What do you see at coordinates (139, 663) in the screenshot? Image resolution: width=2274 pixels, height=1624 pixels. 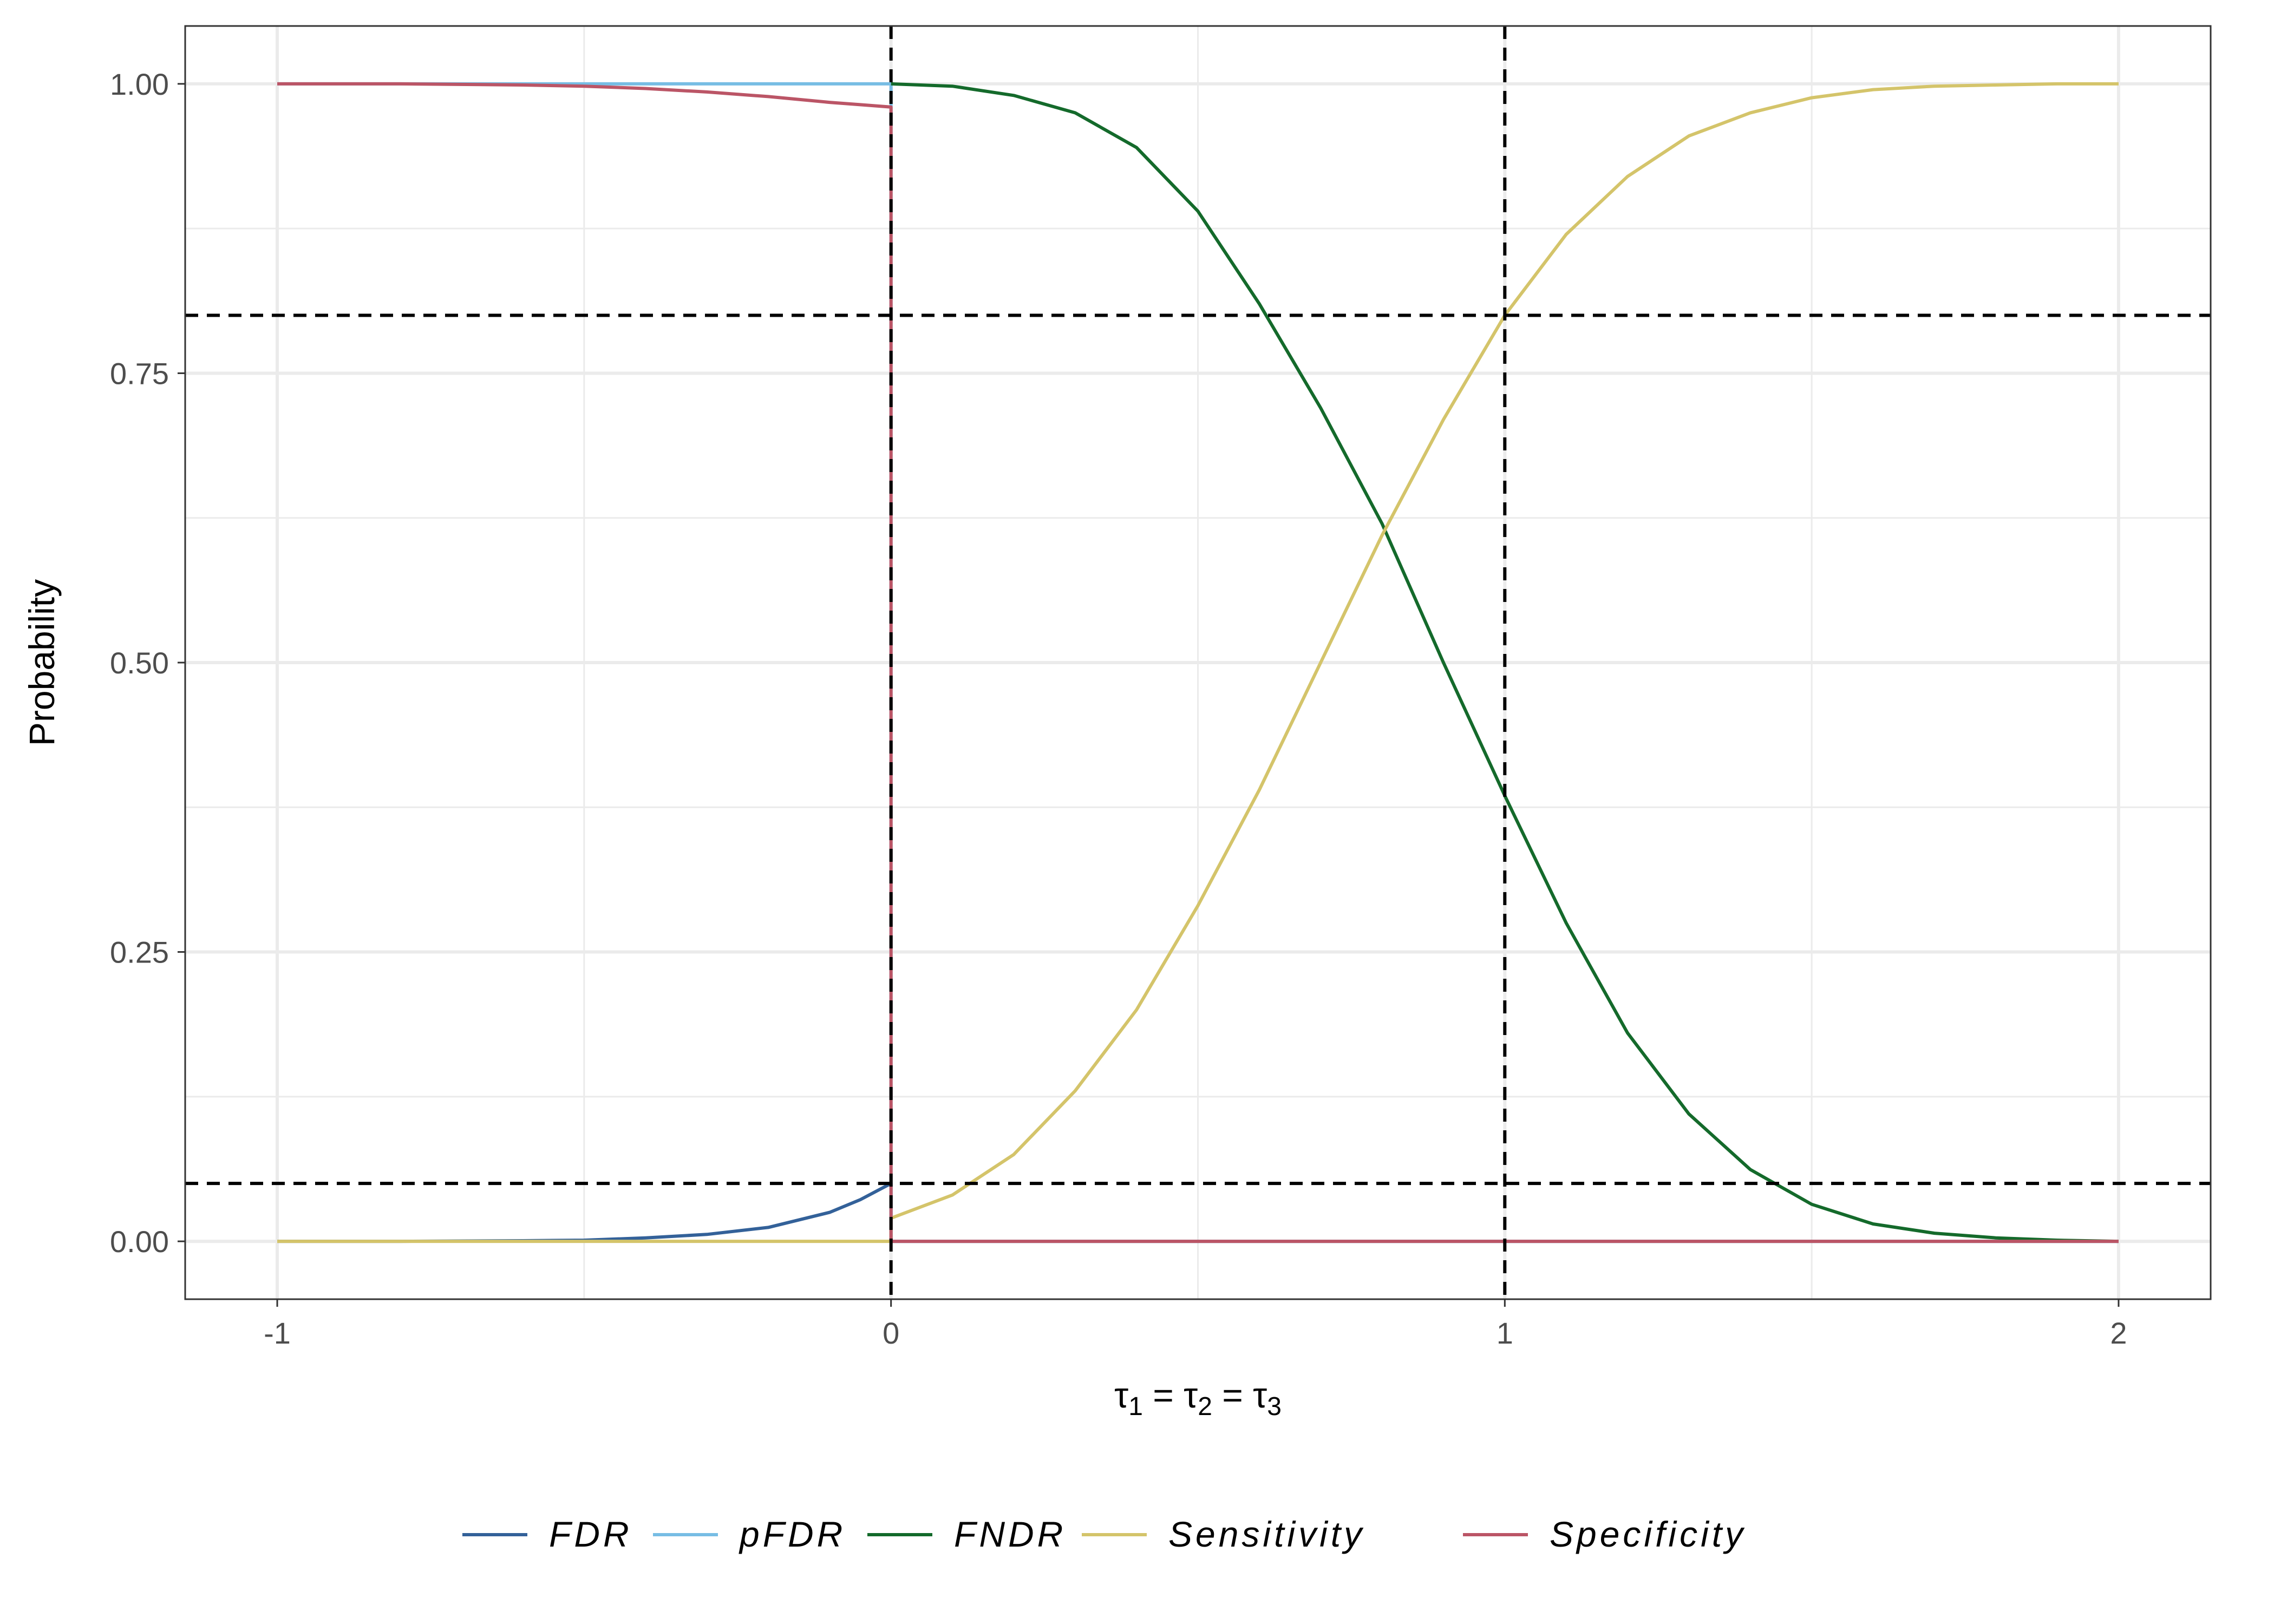 I see `y-tick-label: 0.50` at bounding box center [139, 663].